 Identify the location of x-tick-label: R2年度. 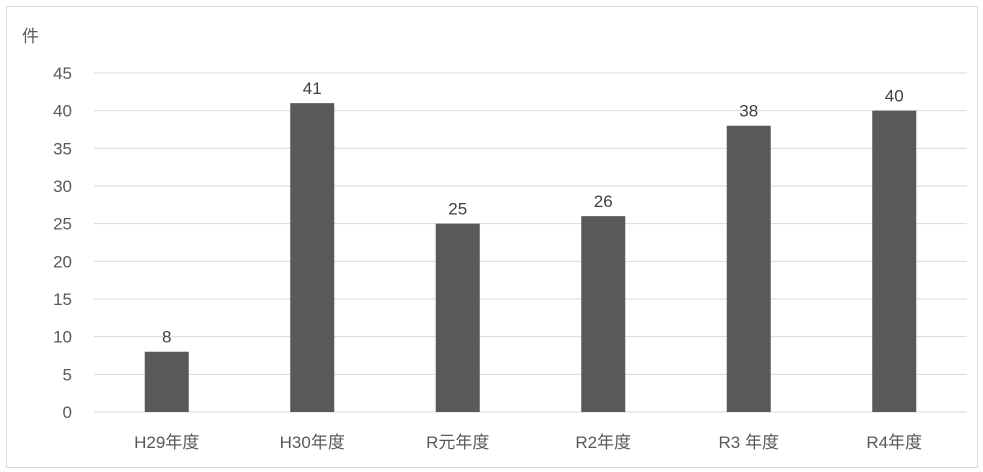
(603, 442).